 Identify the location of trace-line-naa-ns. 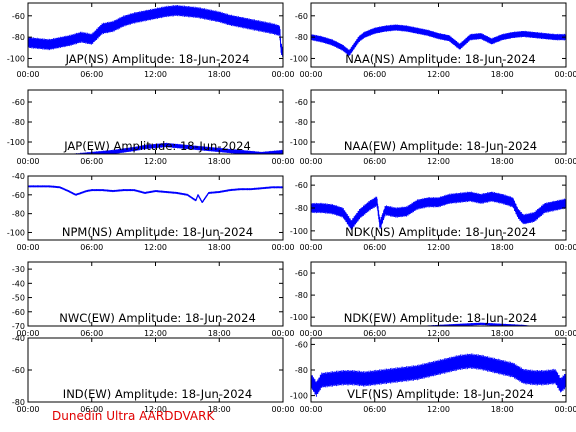
(438, 40).